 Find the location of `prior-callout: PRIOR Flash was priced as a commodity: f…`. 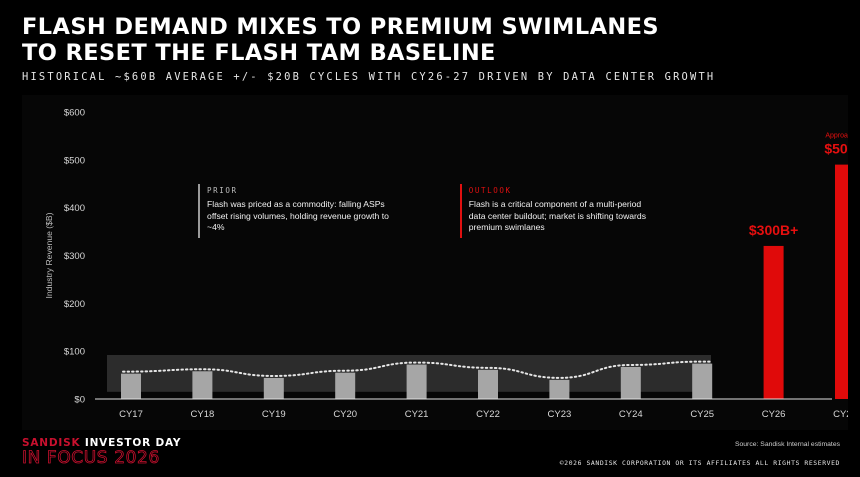

prior-callout: PRIOR Flash was priced as a commodity: f… is located at coordinates (300, 211).